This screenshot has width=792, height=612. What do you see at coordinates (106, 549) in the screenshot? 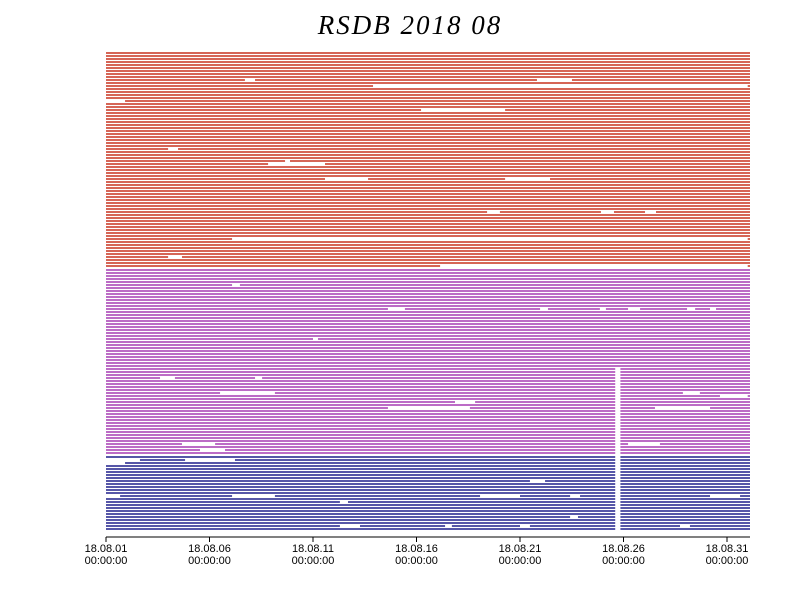
I see `x-tick-label: 18.08.01` at bounding box center [106, 549].